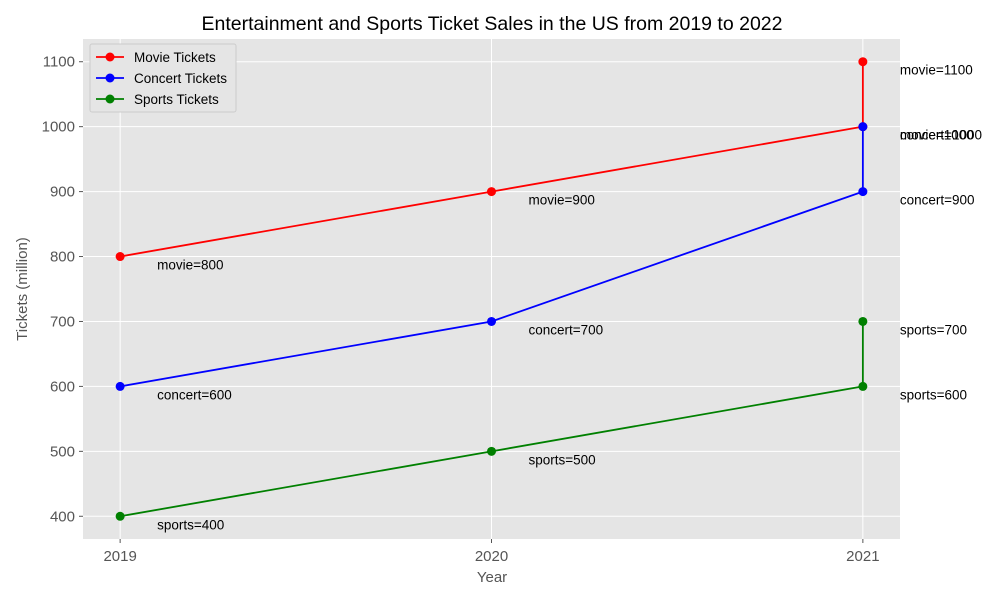 The width and height of the screenshot is (1000, 605). I want to click on y-tick-label: 700, so click(62, 321).